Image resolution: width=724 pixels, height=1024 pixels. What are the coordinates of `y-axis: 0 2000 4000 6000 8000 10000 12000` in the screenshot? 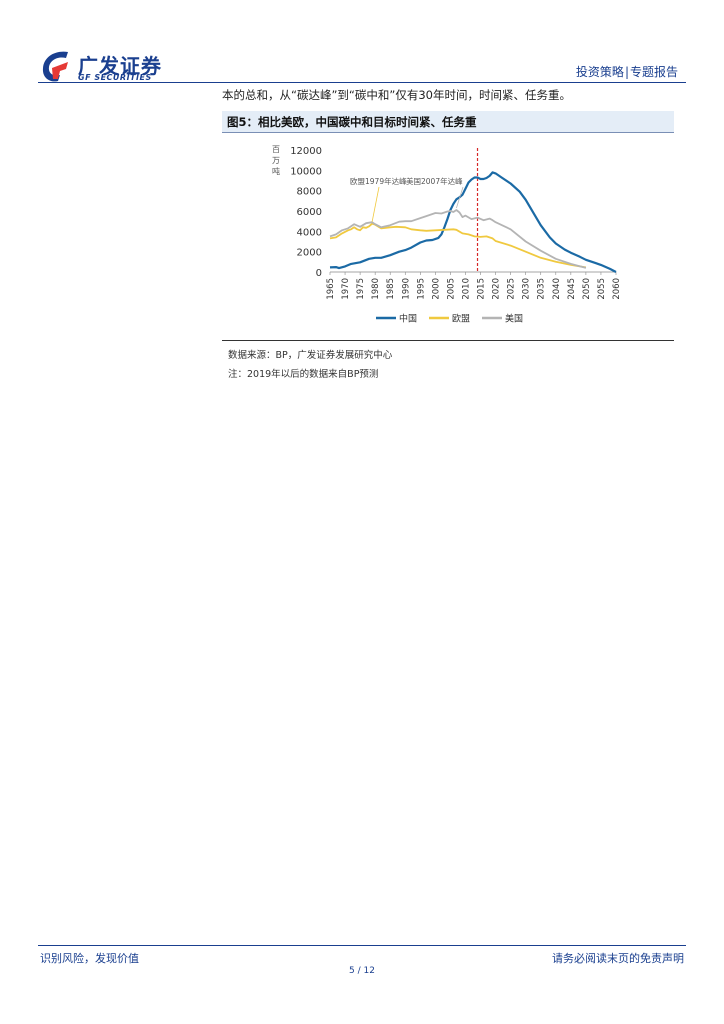 It's located at (306, 212).